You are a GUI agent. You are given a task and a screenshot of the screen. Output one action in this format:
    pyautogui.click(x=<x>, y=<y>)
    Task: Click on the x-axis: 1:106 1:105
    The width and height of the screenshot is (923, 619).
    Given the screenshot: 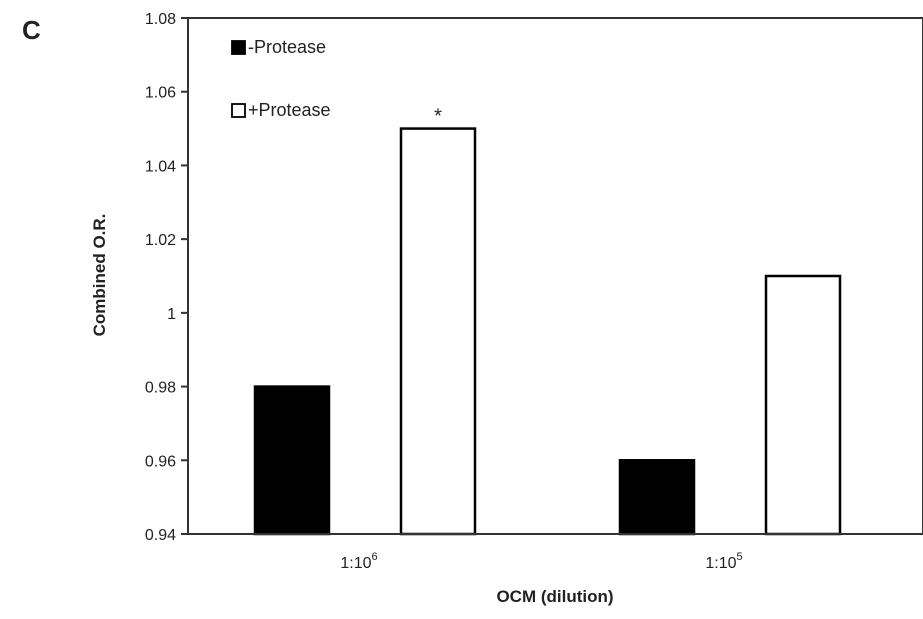 What is the action you would take?
    pyautogui.click(x=541, y=561)
    